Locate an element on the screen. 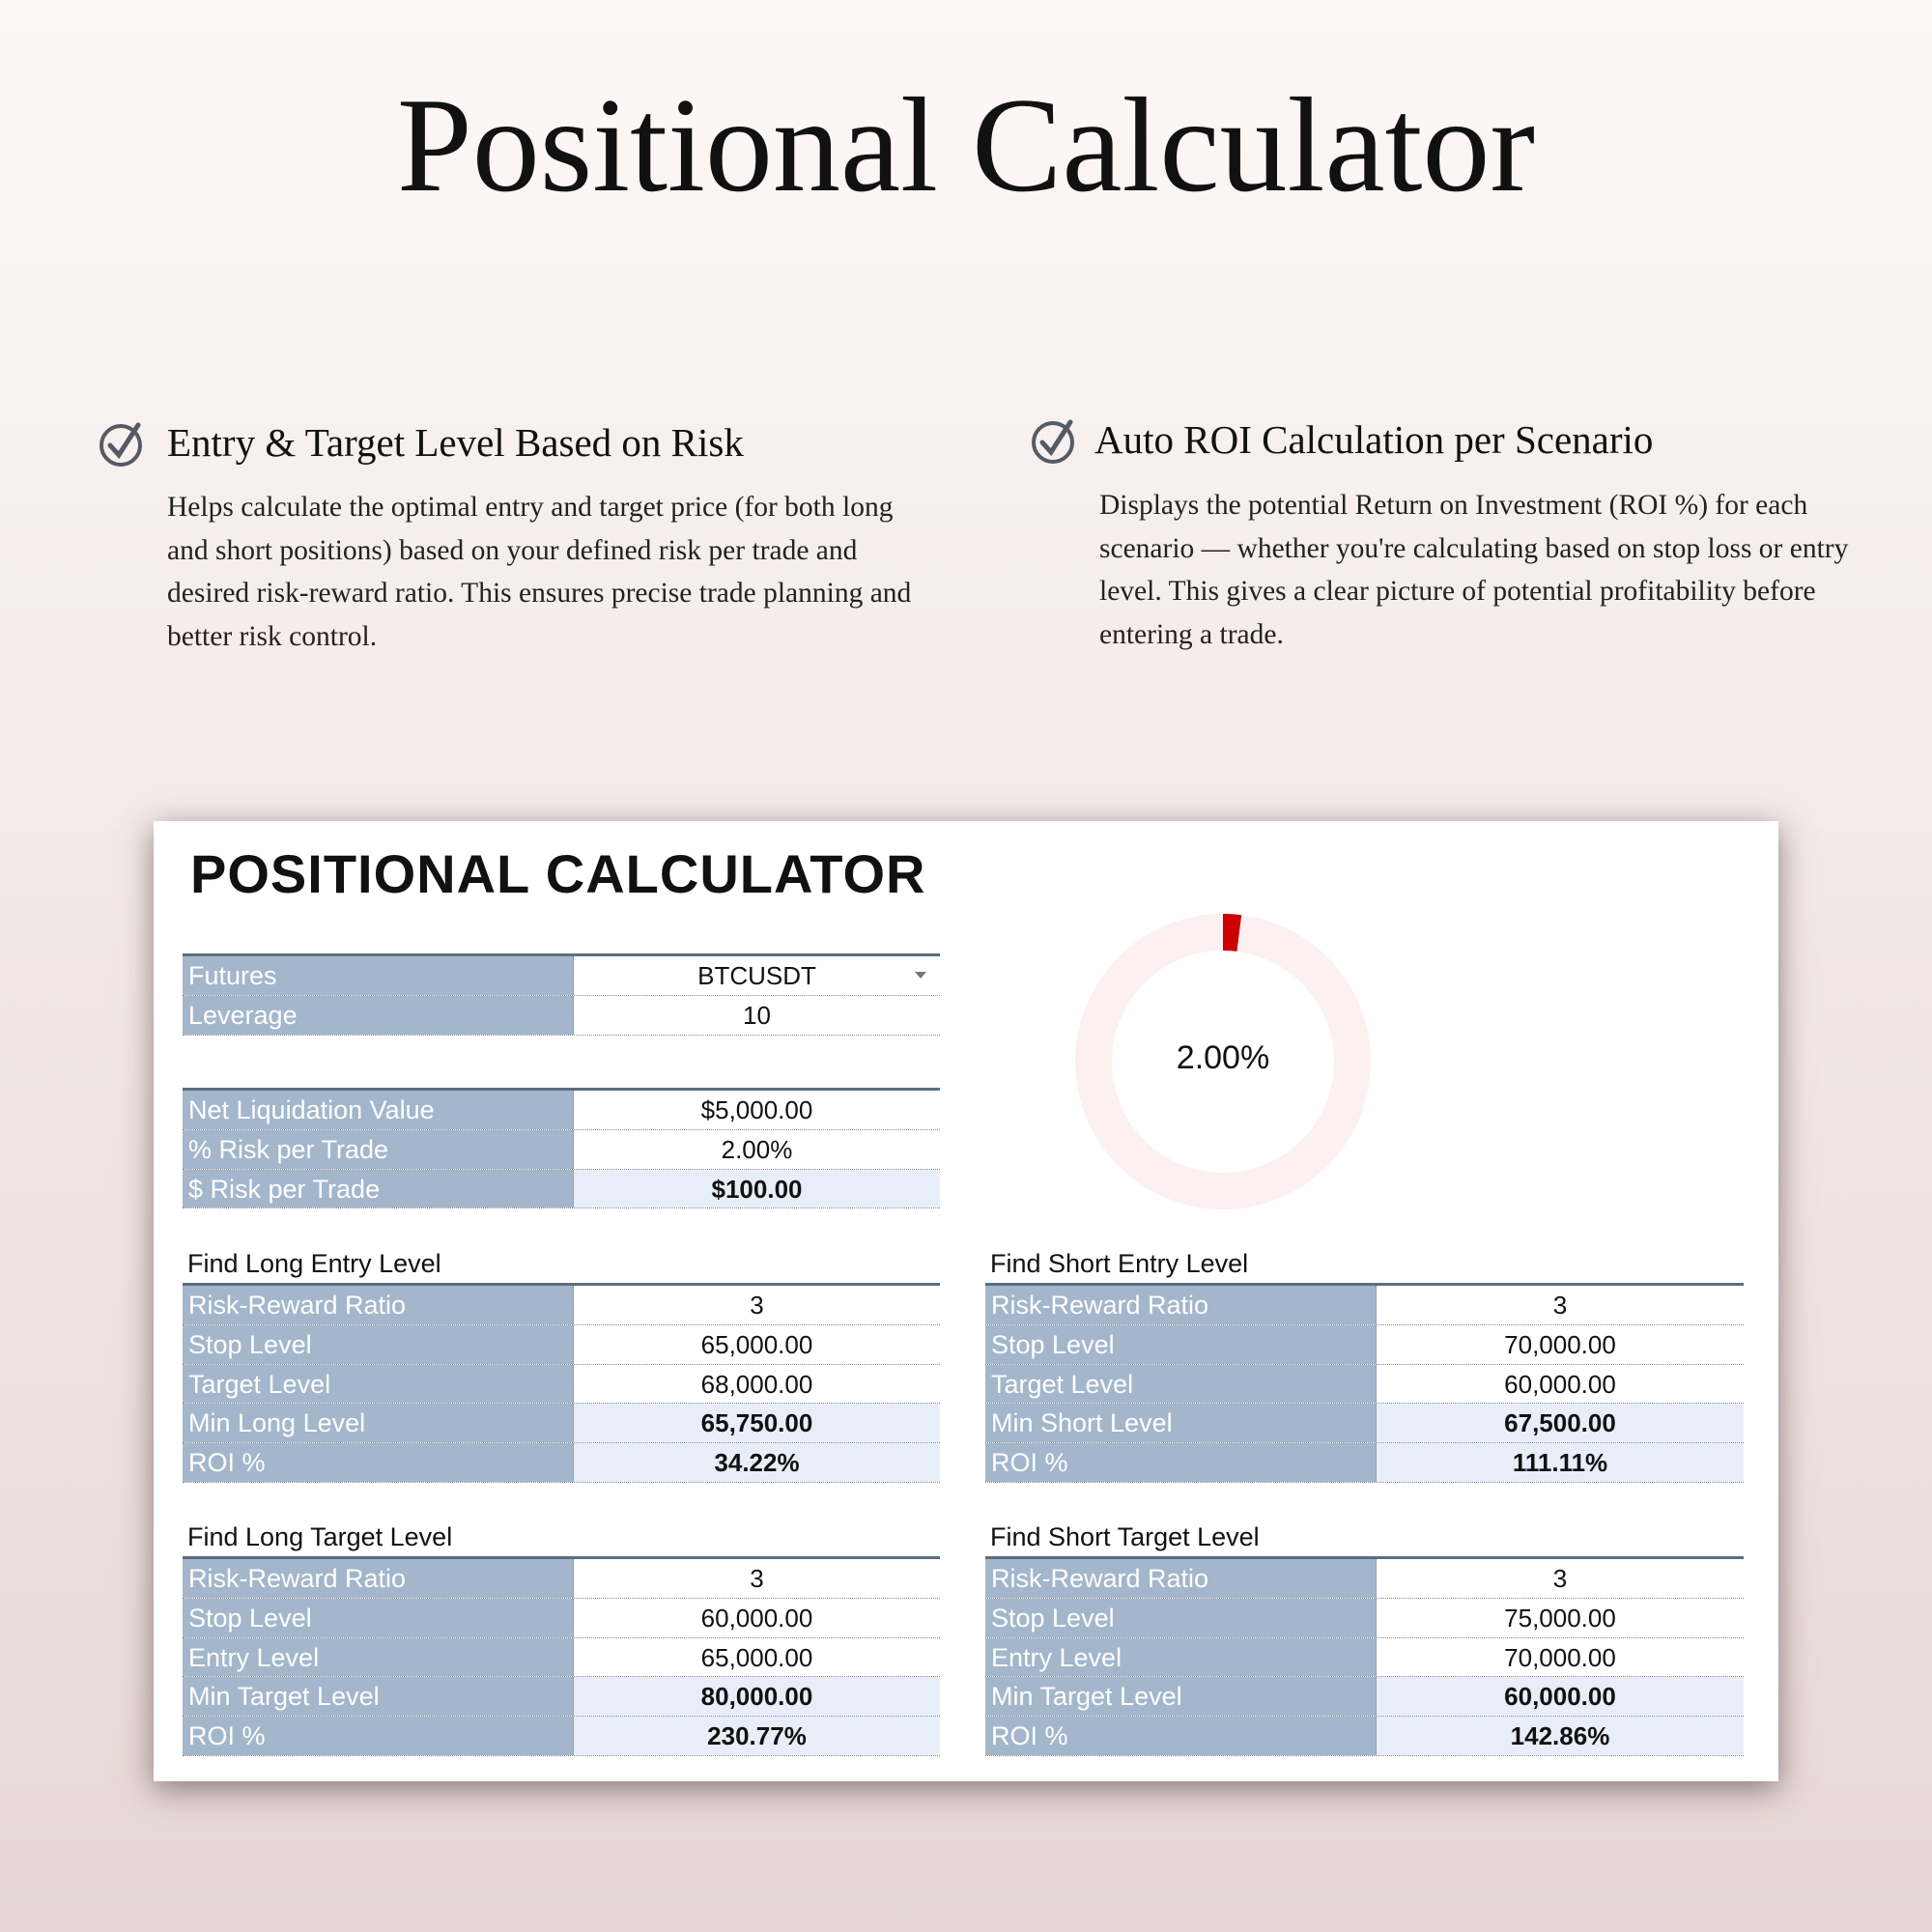  table-row: Entry Level 70,000.00 is located at coordinates (1364, 1657).